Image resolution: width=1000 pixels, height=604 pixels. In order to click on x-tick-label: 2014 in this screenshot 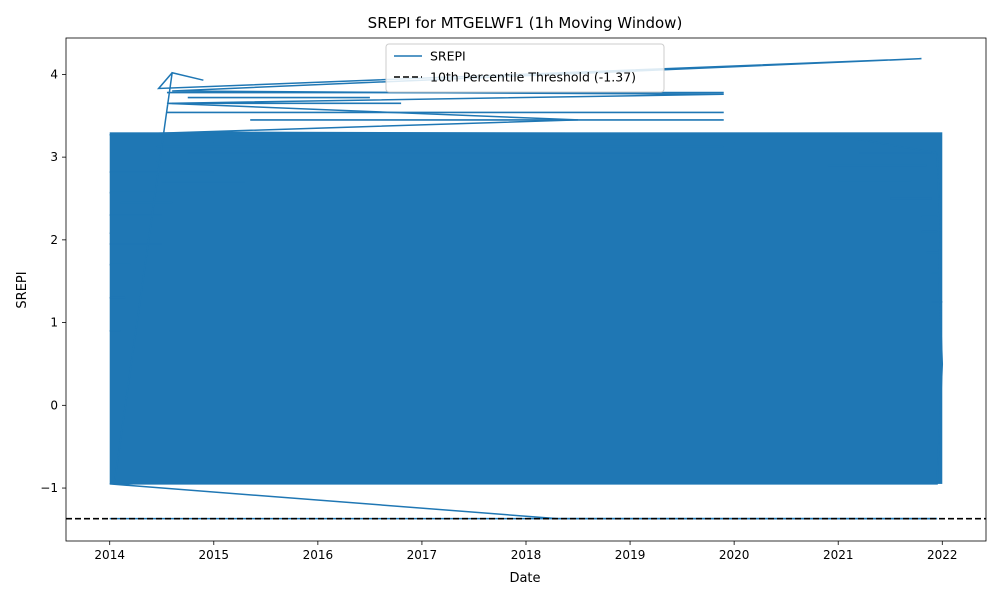, I will do `click(109, 555)`.